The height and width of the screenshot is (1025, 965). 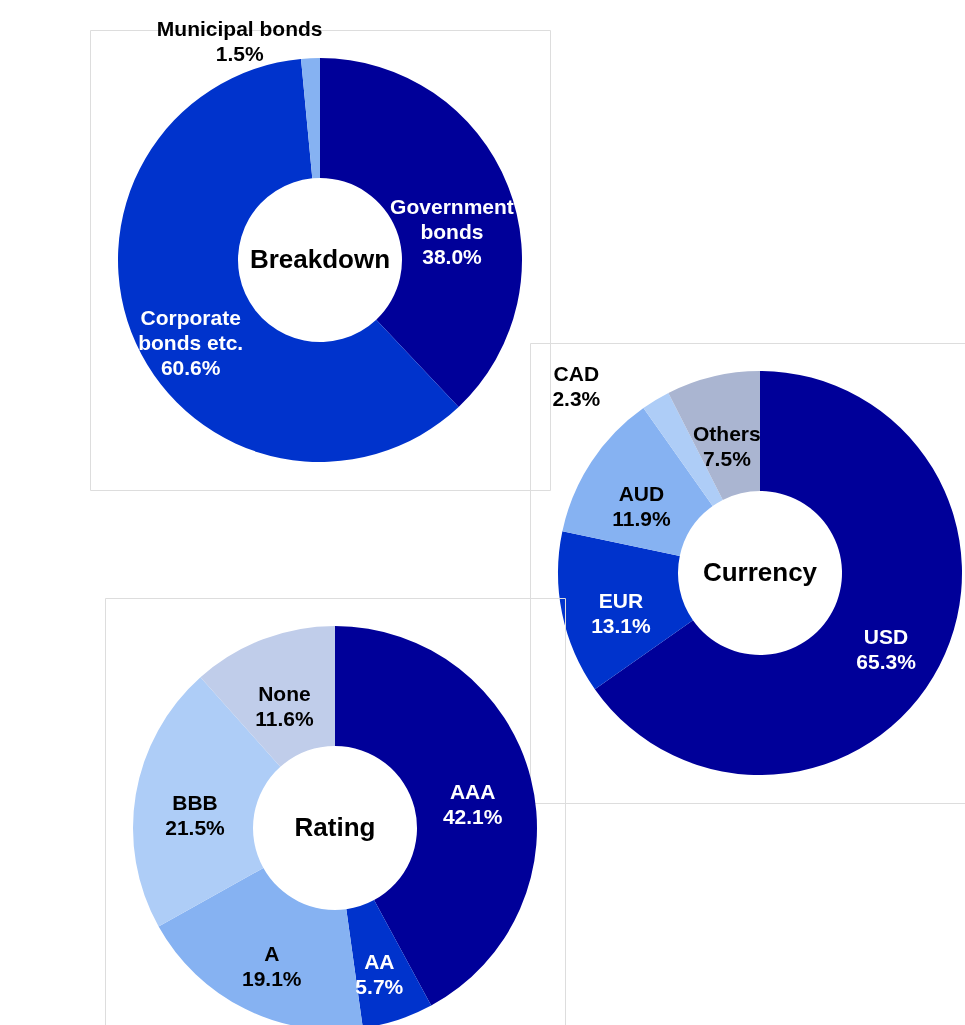 I want to click on slice-label: CAD, so click(x=576, y=373).